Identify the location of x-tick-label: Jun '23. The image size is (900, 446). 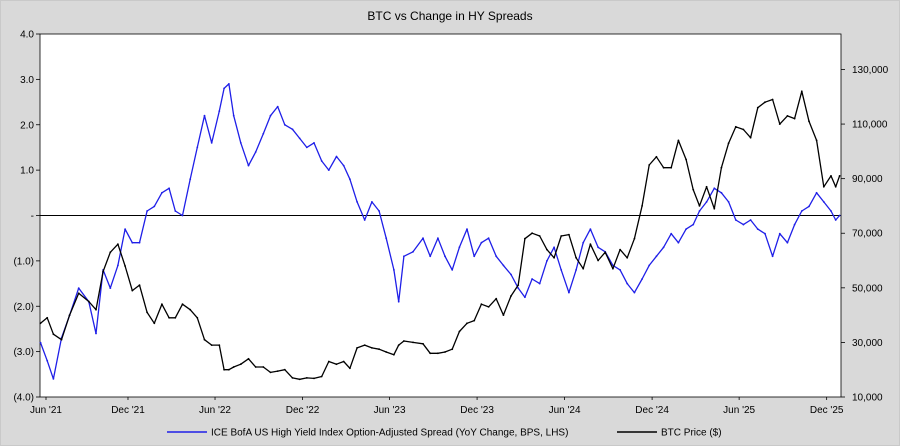
(390, 410).